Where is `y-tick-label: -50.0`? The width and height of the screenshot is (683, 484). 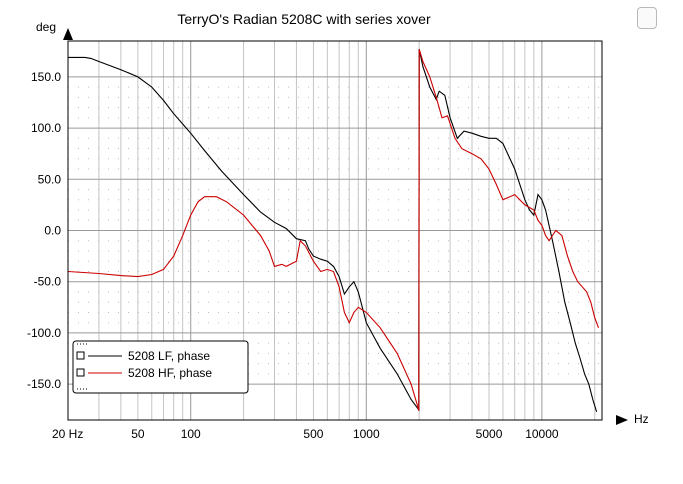
y-tick-label: -50.0 is located at coordinates (48, 282).